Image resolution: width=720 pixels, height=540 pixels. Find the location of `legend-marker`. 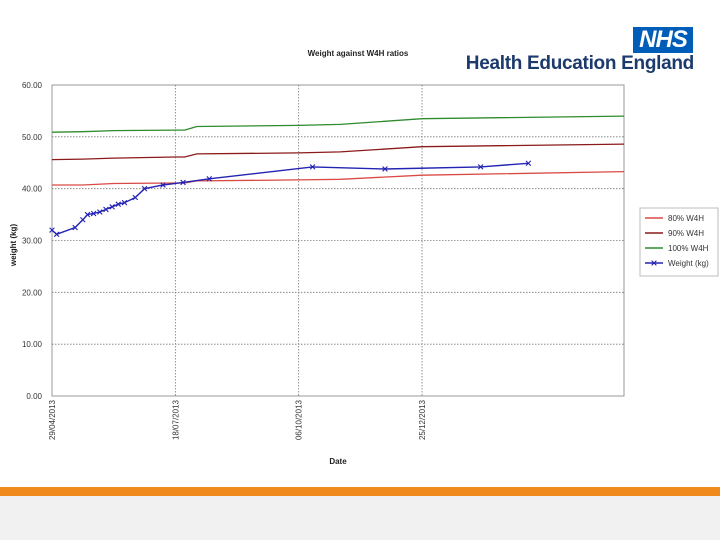

legend-marker is located at coordinates (654, 263).